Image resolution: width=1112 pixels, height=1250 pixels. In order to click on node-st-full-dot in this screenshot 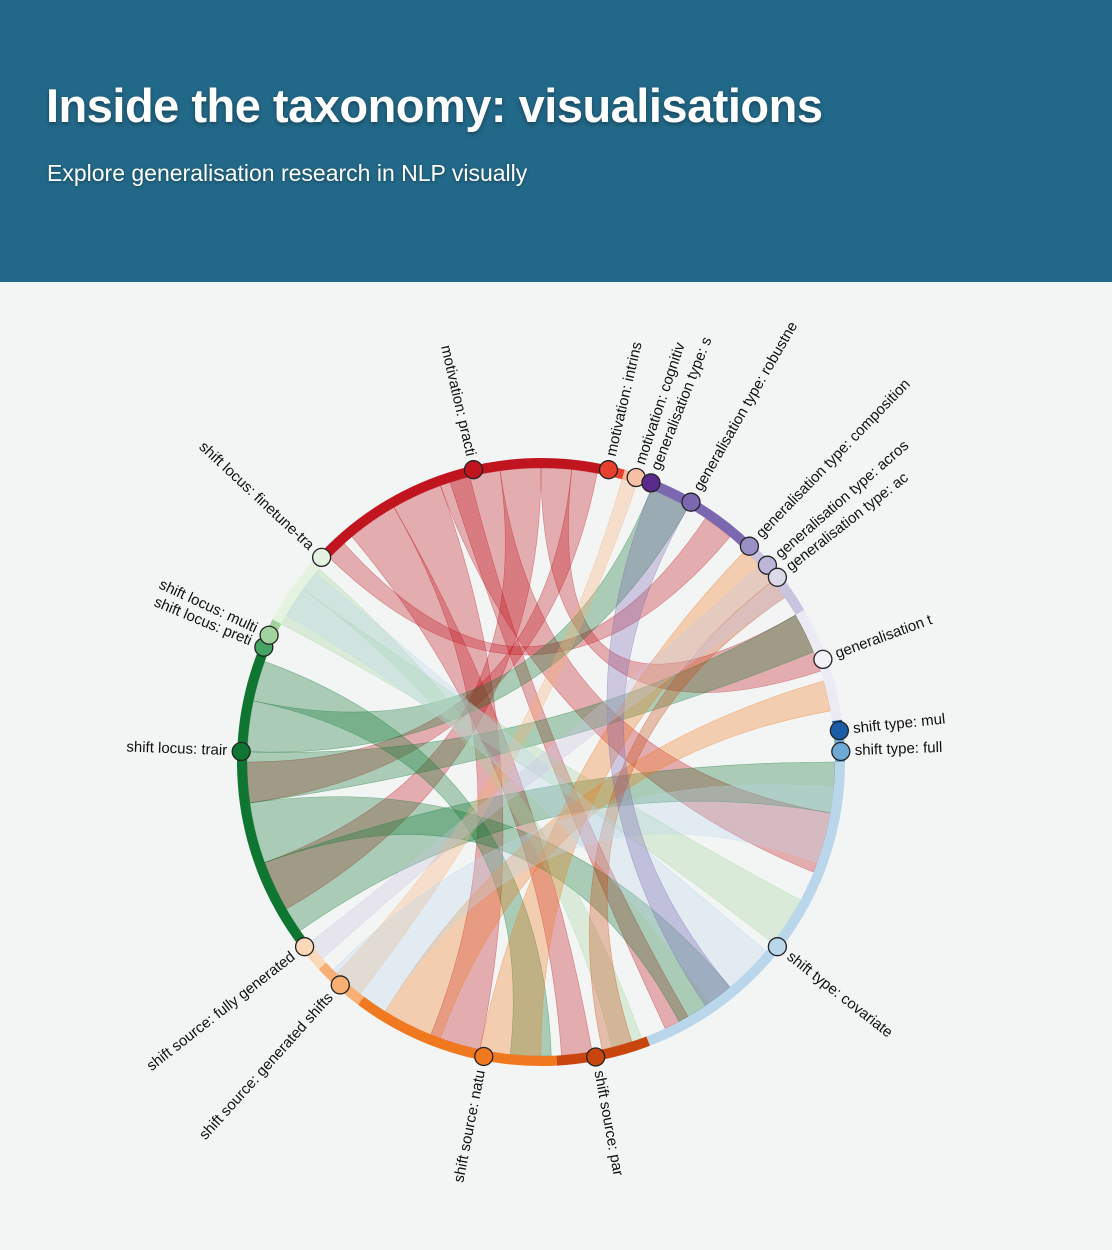, I will do `click(841, 751)`.